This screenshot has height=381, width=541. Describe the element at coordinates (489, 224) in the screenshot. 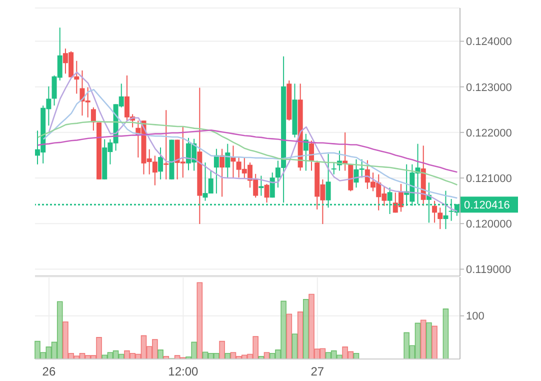

I see `y-tick-label: 0.120000` at that location.